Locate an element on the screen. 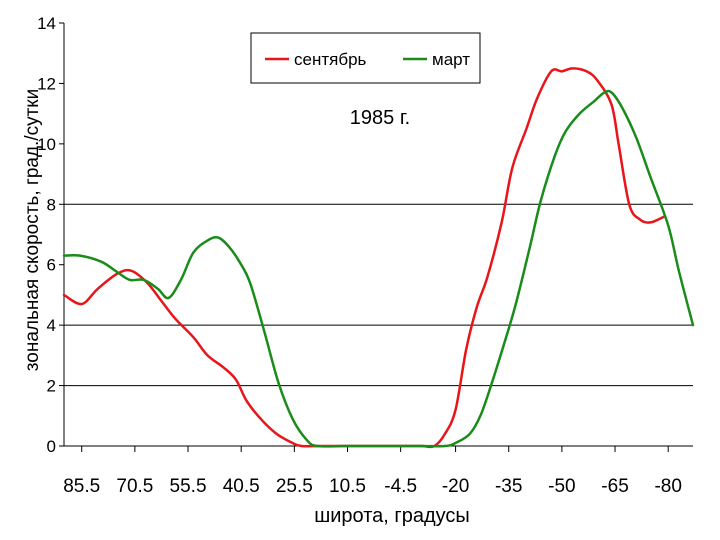 The height and width of the screenshot is (540, 720). x-tick-label-10: -65 is located at coordinates (614, 486).